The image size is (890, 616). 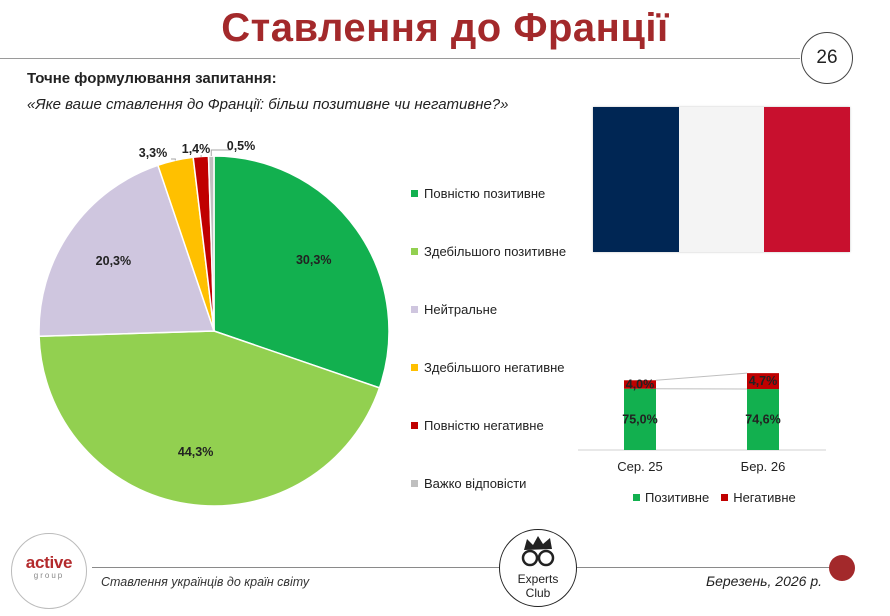 I want to click on pie-label-fully-negative: 1,4%, so click(x=196, y=149).